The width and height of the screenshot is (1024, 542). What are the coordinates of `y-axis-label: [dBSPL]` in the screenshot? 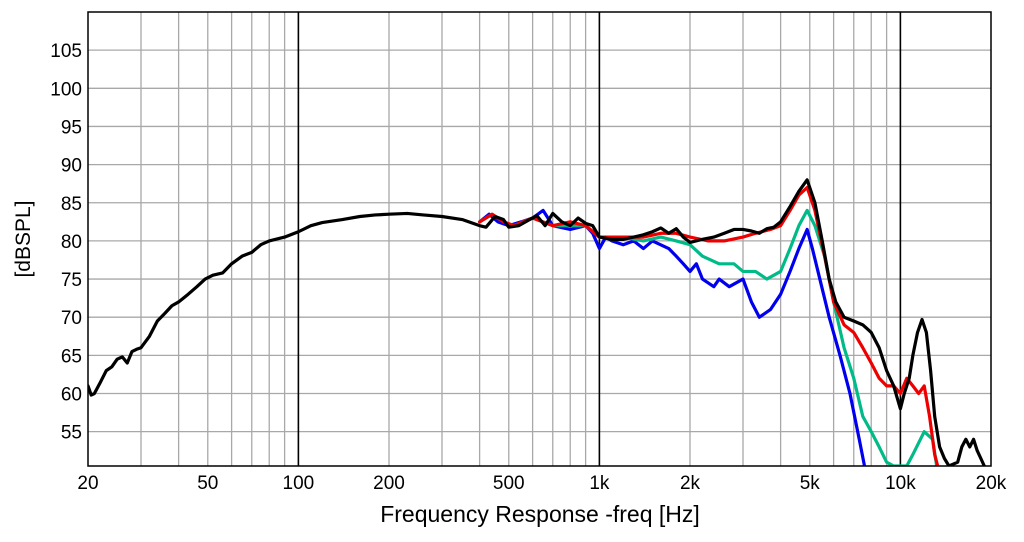 It's located at (23, 238).